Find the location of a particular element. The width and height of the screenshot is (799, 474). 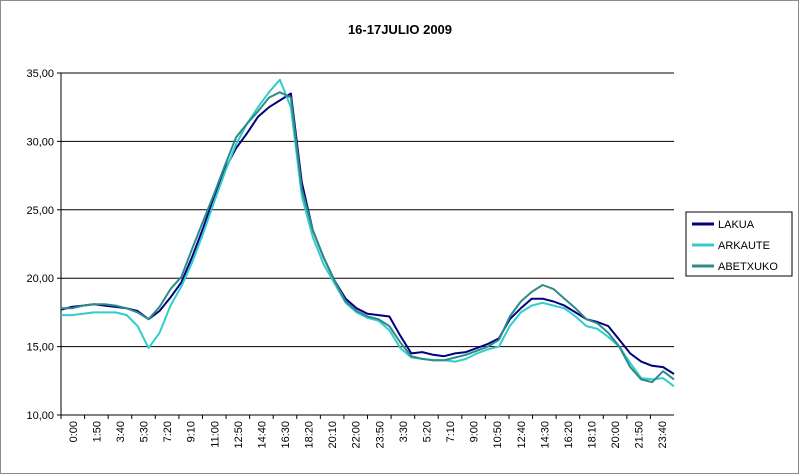

legend-label-lakua: LAKUA is located at coordinates (736, 225).